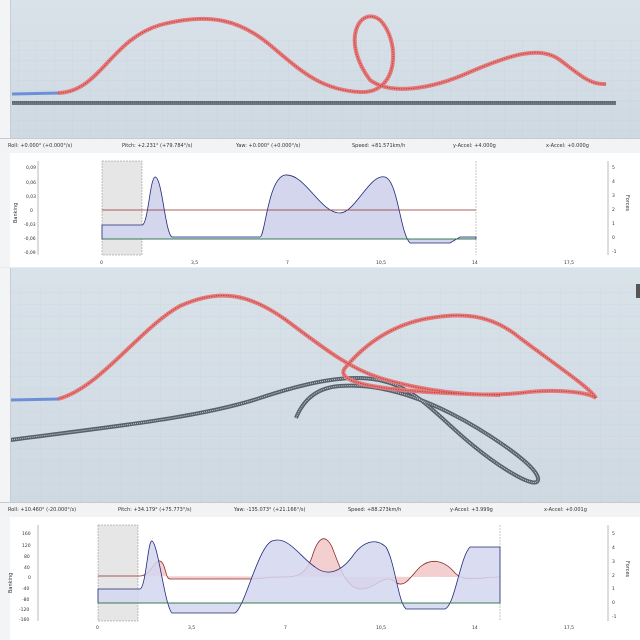 Image resolution: width=640 pixels, height=640 pixels. I want to click on left-tick: -0,03, so click(30, 225).